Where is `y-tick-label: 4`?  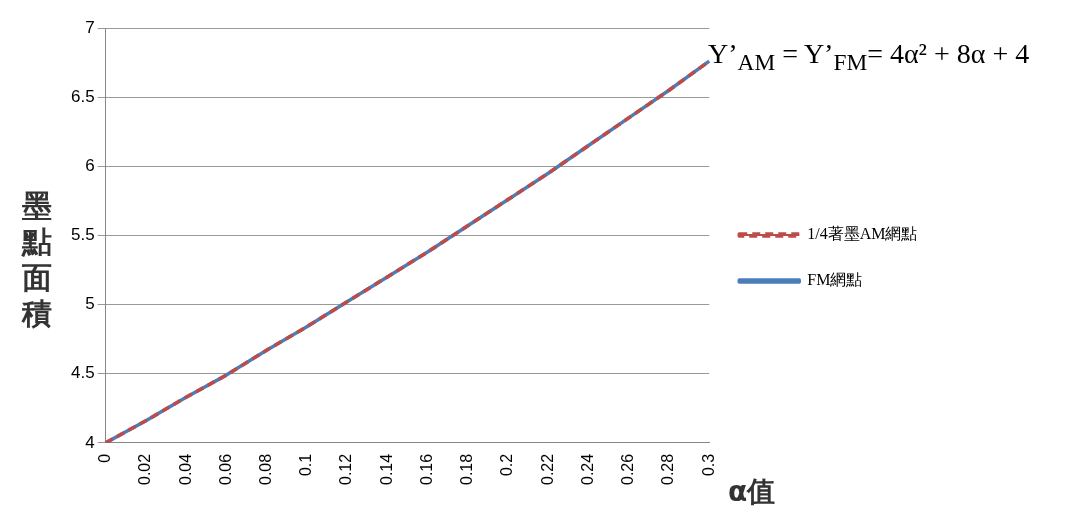 y-tick-label: 4 is located at coordinates (90, 442).